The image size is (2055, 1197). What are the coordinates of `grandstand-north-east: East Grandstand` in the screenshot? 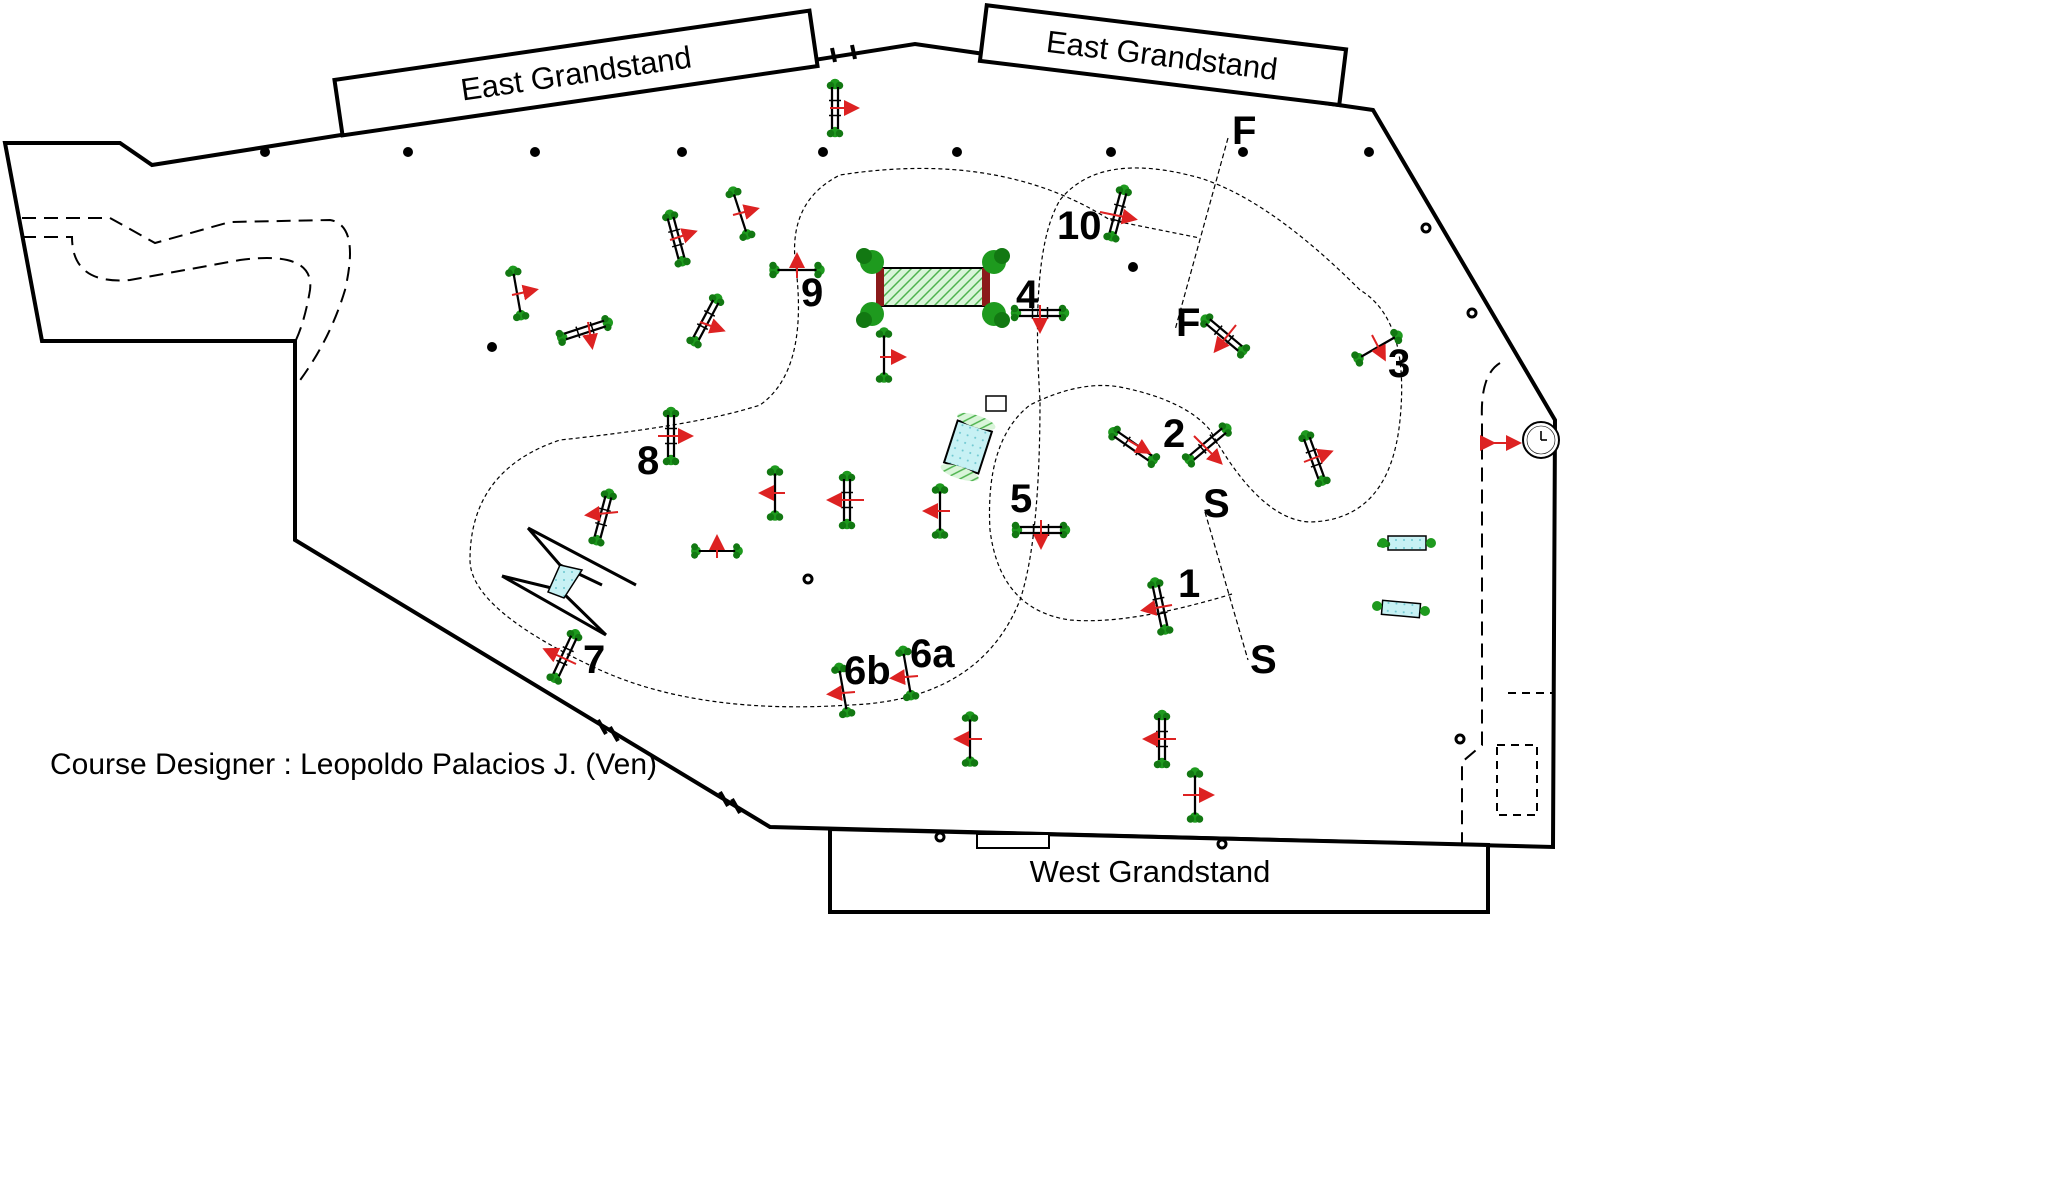 It's located at (1163, 55).